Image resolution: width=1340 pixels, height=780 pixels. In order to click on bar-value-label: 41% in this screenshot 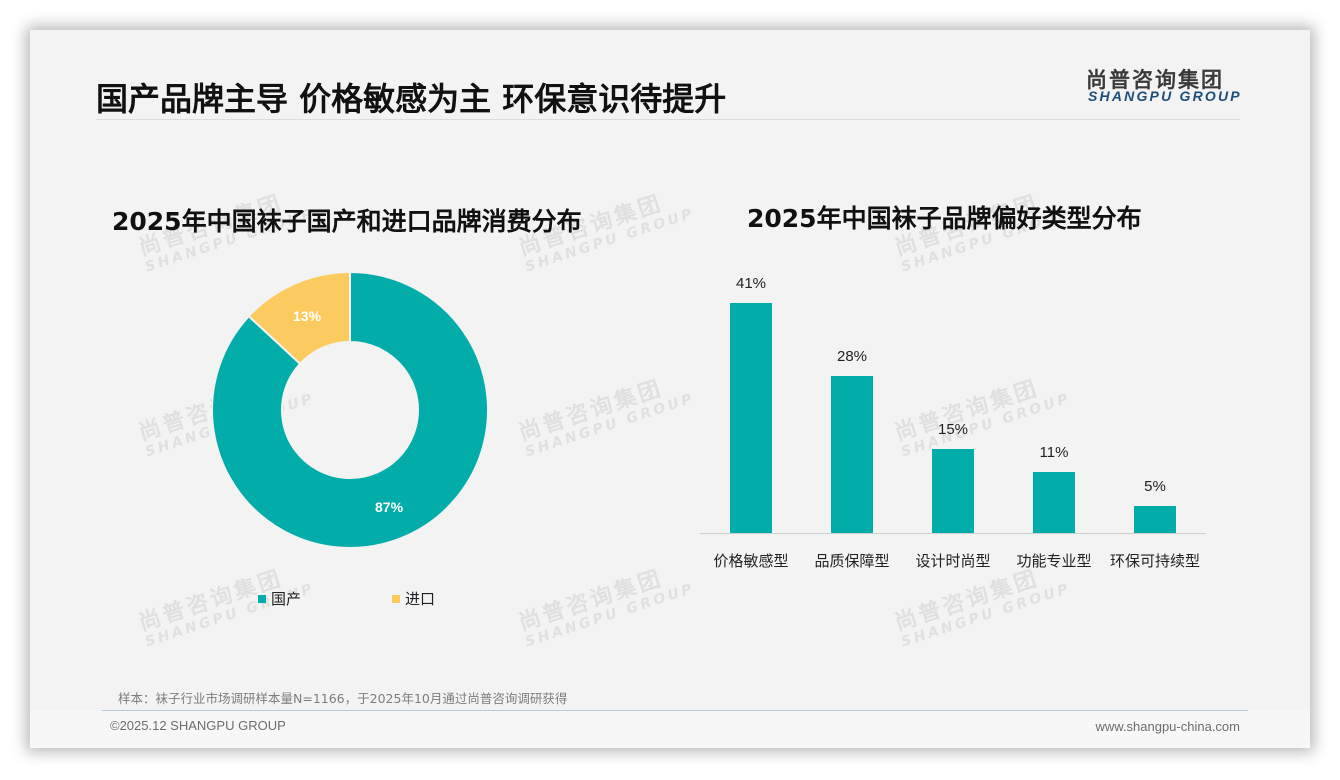, I will do `click(751, 283)`.